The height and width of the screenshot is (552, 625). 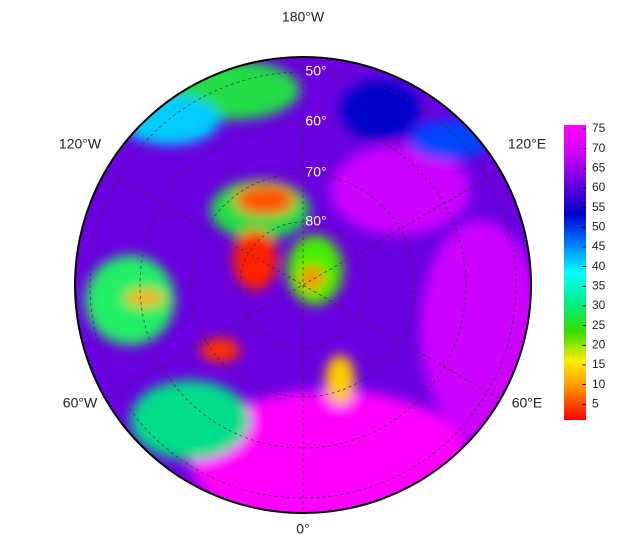 I want to click on lon-label: 0°, so click(x=302, y=529).